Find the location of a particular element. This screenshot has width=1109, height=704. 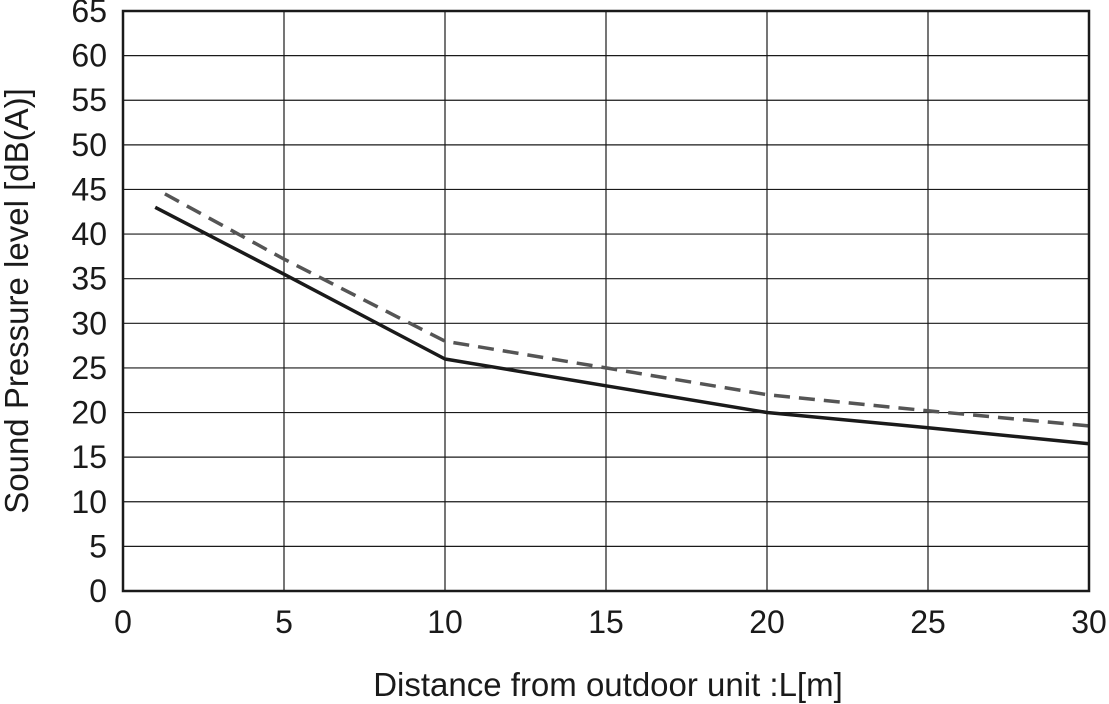

y-tick-label-13: 65 is located at coordinates (89, 14).